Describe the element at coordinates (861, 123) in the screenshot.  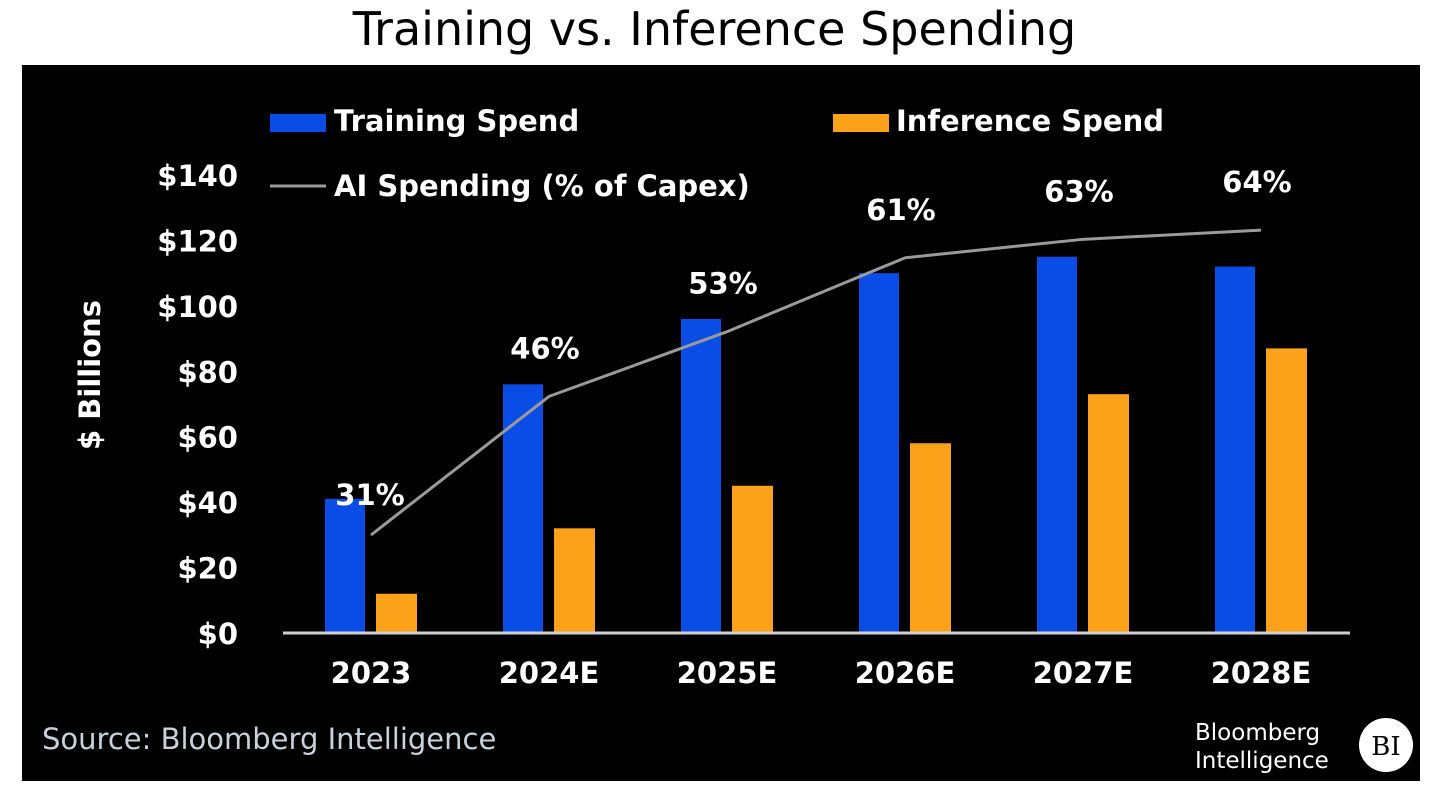
I see `legend-swatch-inference` at that location.